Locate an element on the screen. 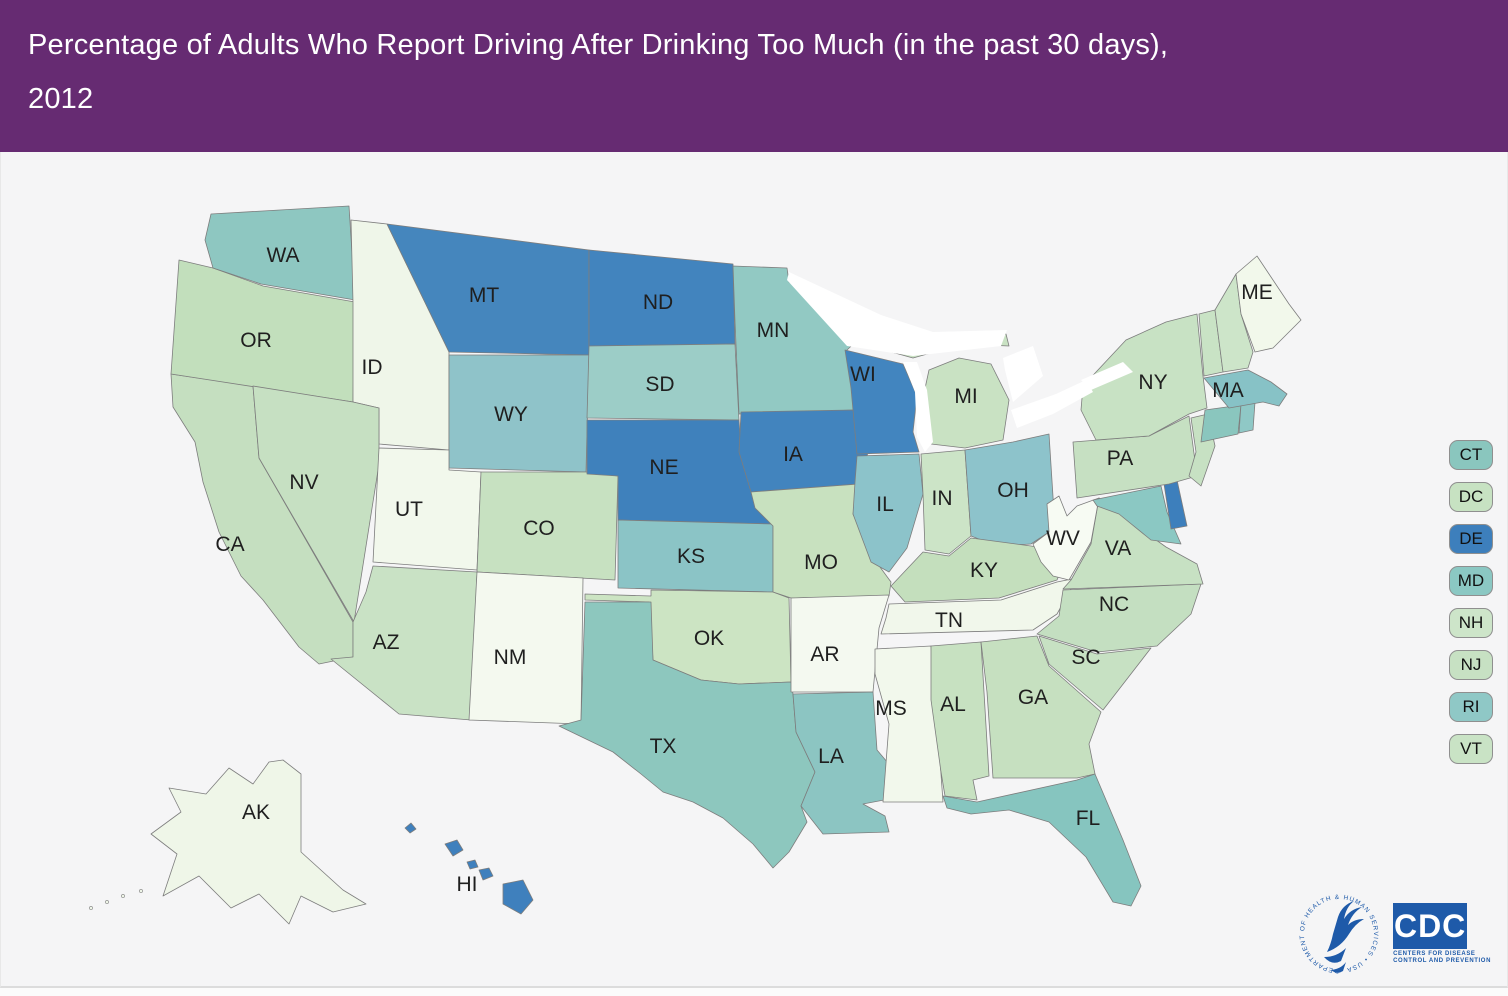  state-label-me: ME is located at coordinates (1257, 292).